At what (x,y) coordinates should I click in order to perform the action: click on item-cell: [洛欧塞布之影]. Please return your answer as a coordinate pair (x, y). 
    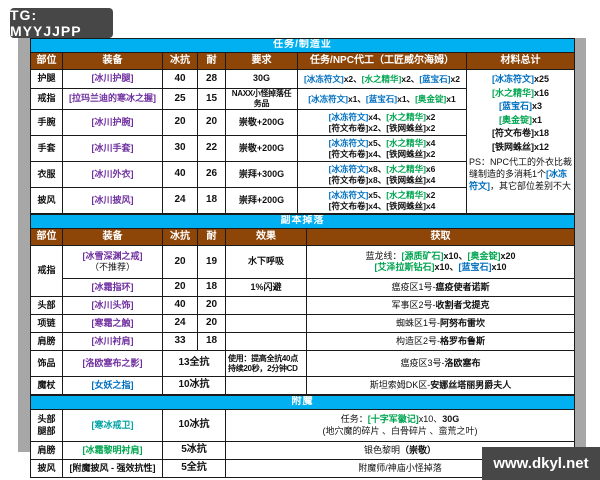
    Looking at the image, I should click on (112, 363).